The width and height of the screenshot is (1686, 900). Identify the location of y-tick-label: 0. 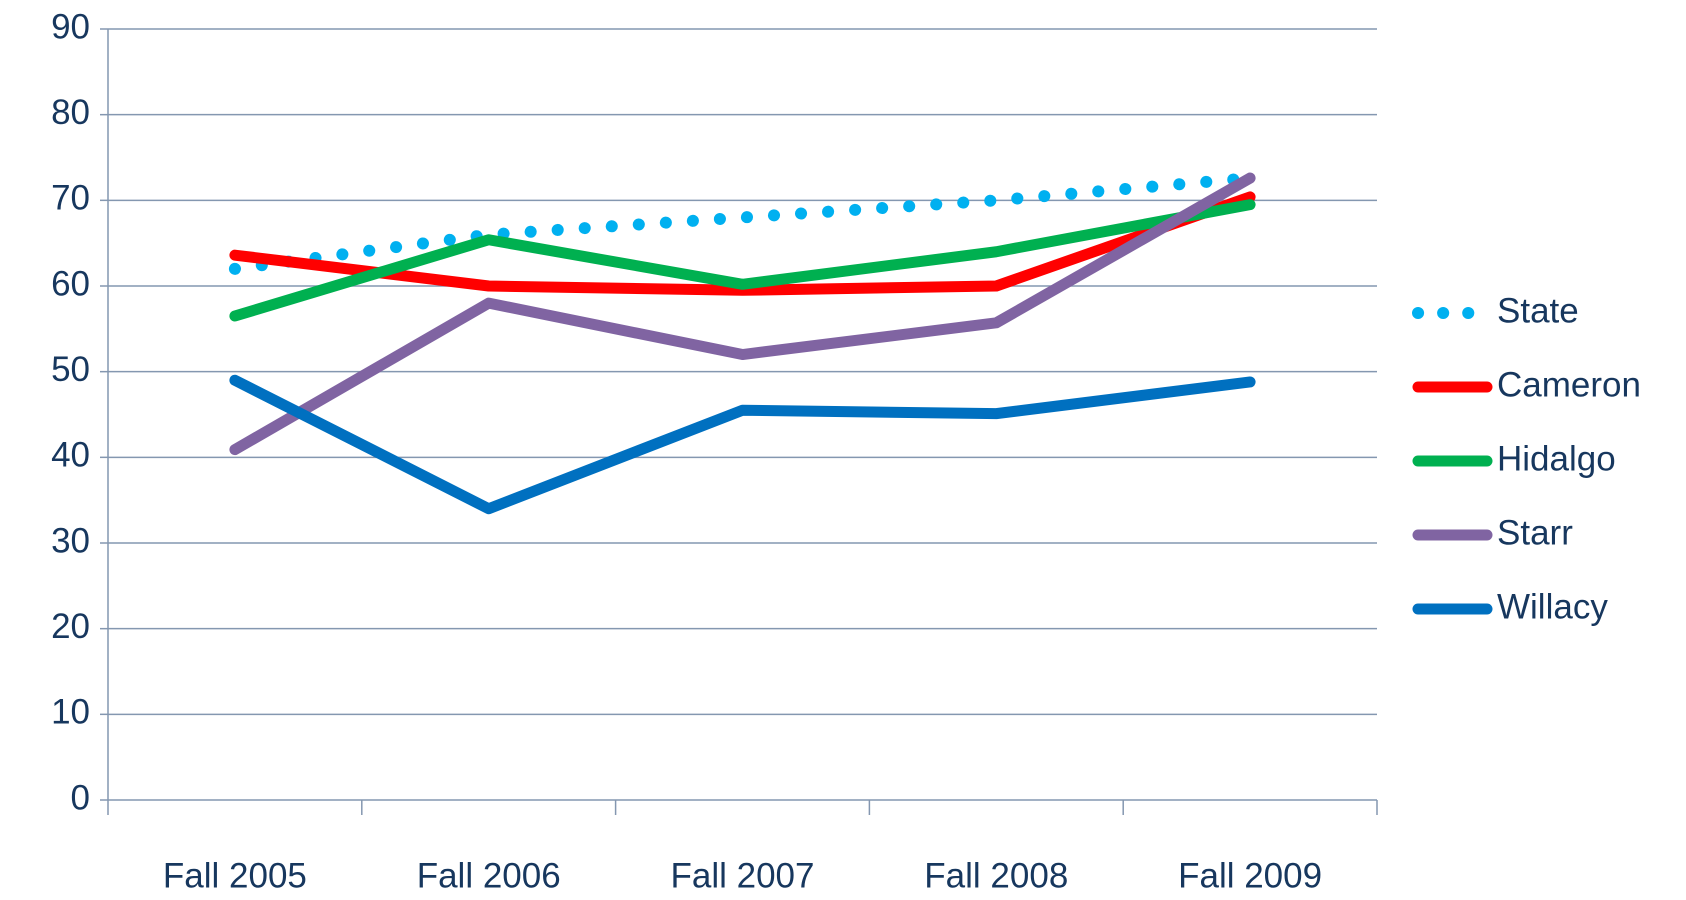
(80, 797).